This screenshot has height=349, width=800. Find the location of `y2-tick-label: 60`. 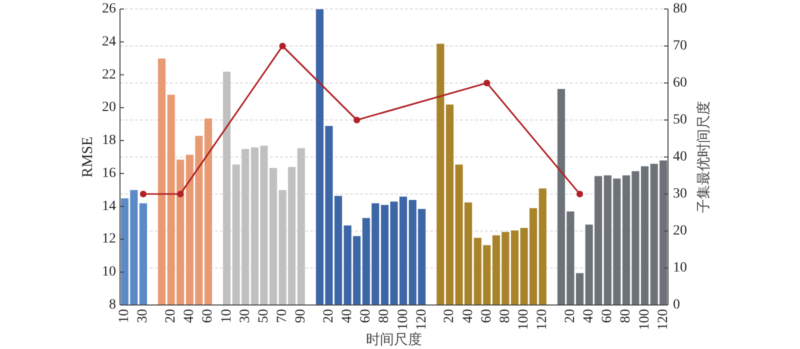

y2-tick-label: 60 is located at coordinates (680, 83).